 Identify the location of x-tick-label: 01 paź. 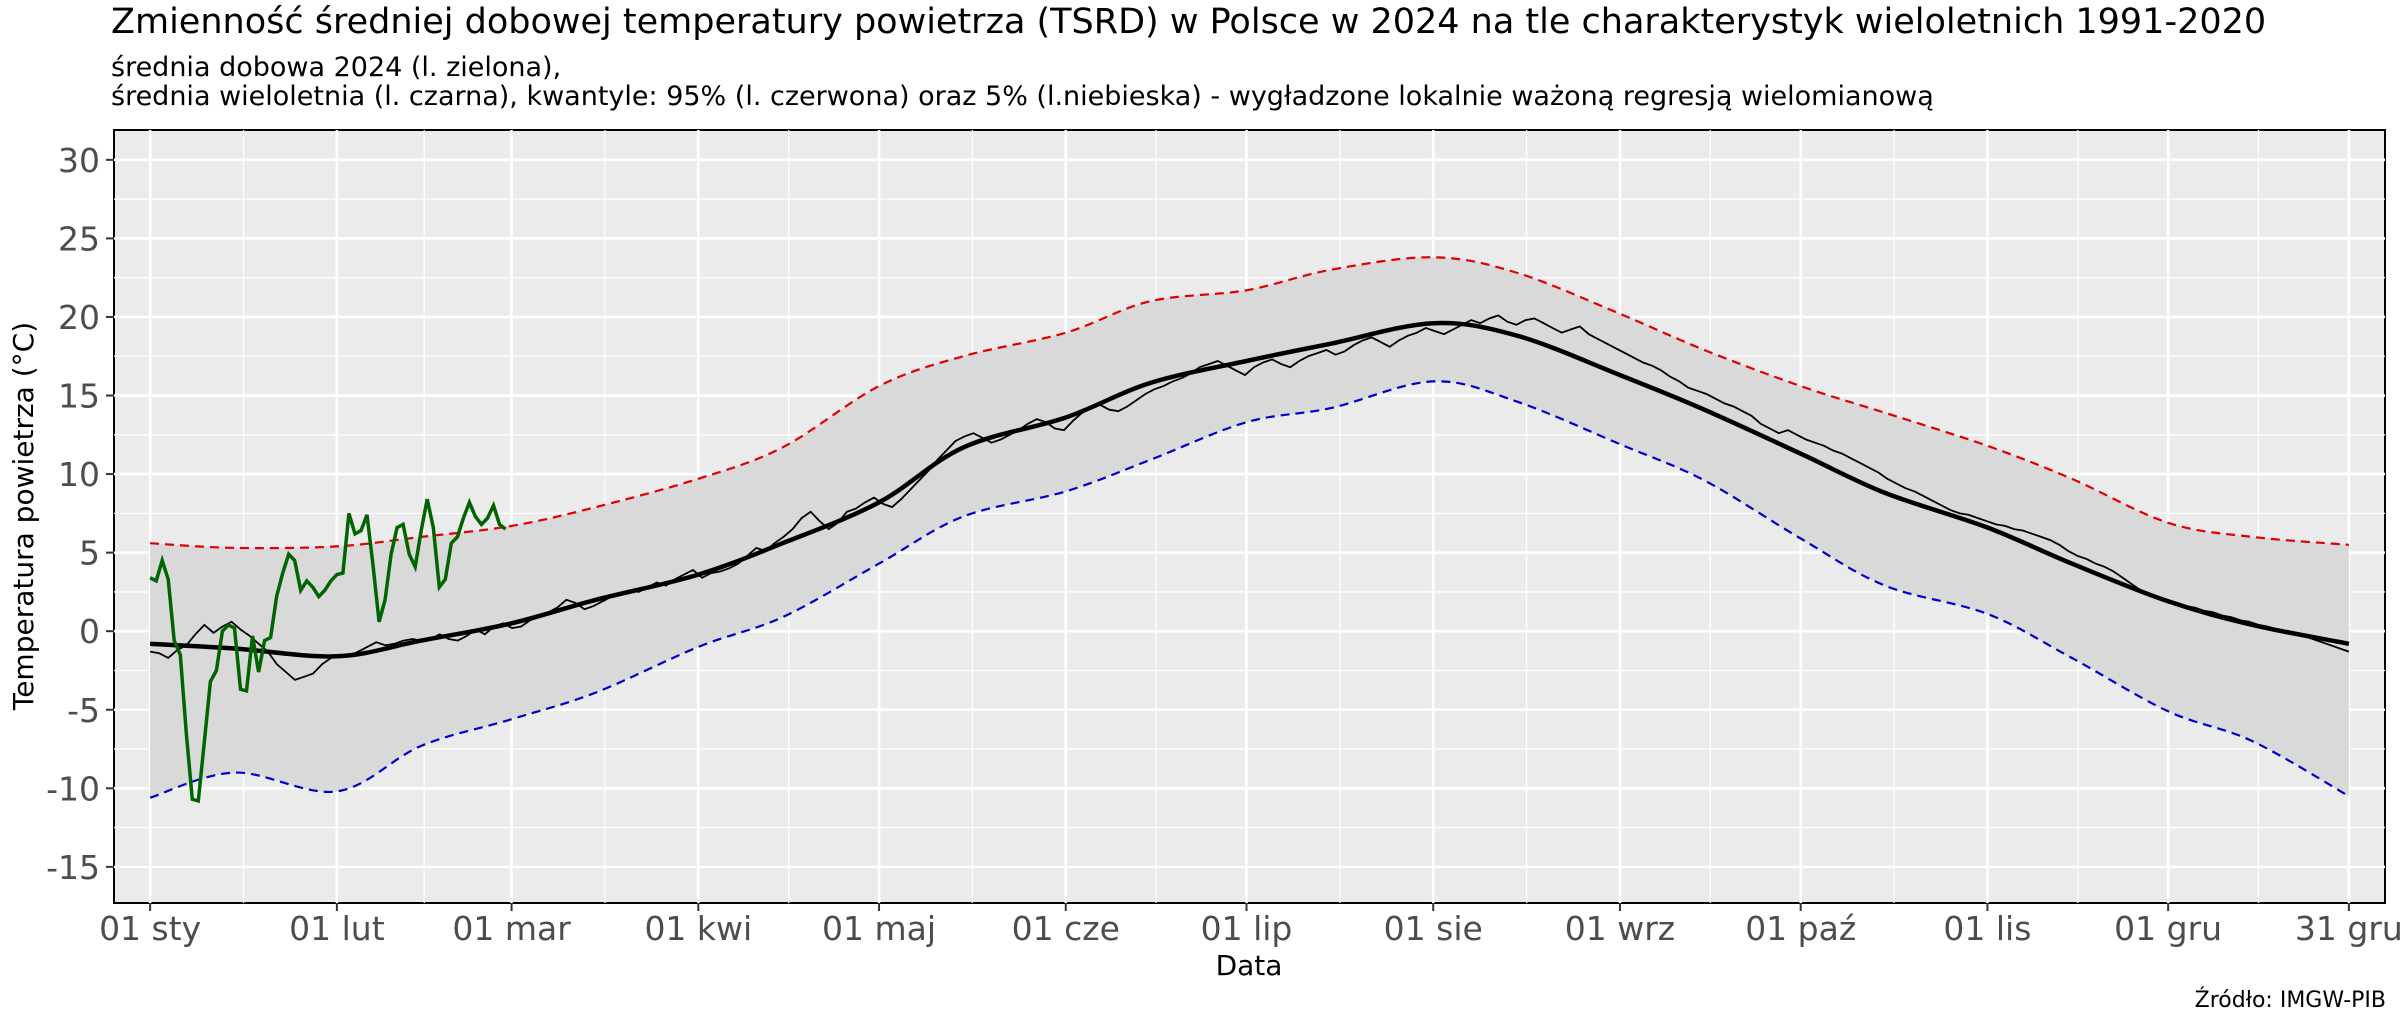
(1800, 928).